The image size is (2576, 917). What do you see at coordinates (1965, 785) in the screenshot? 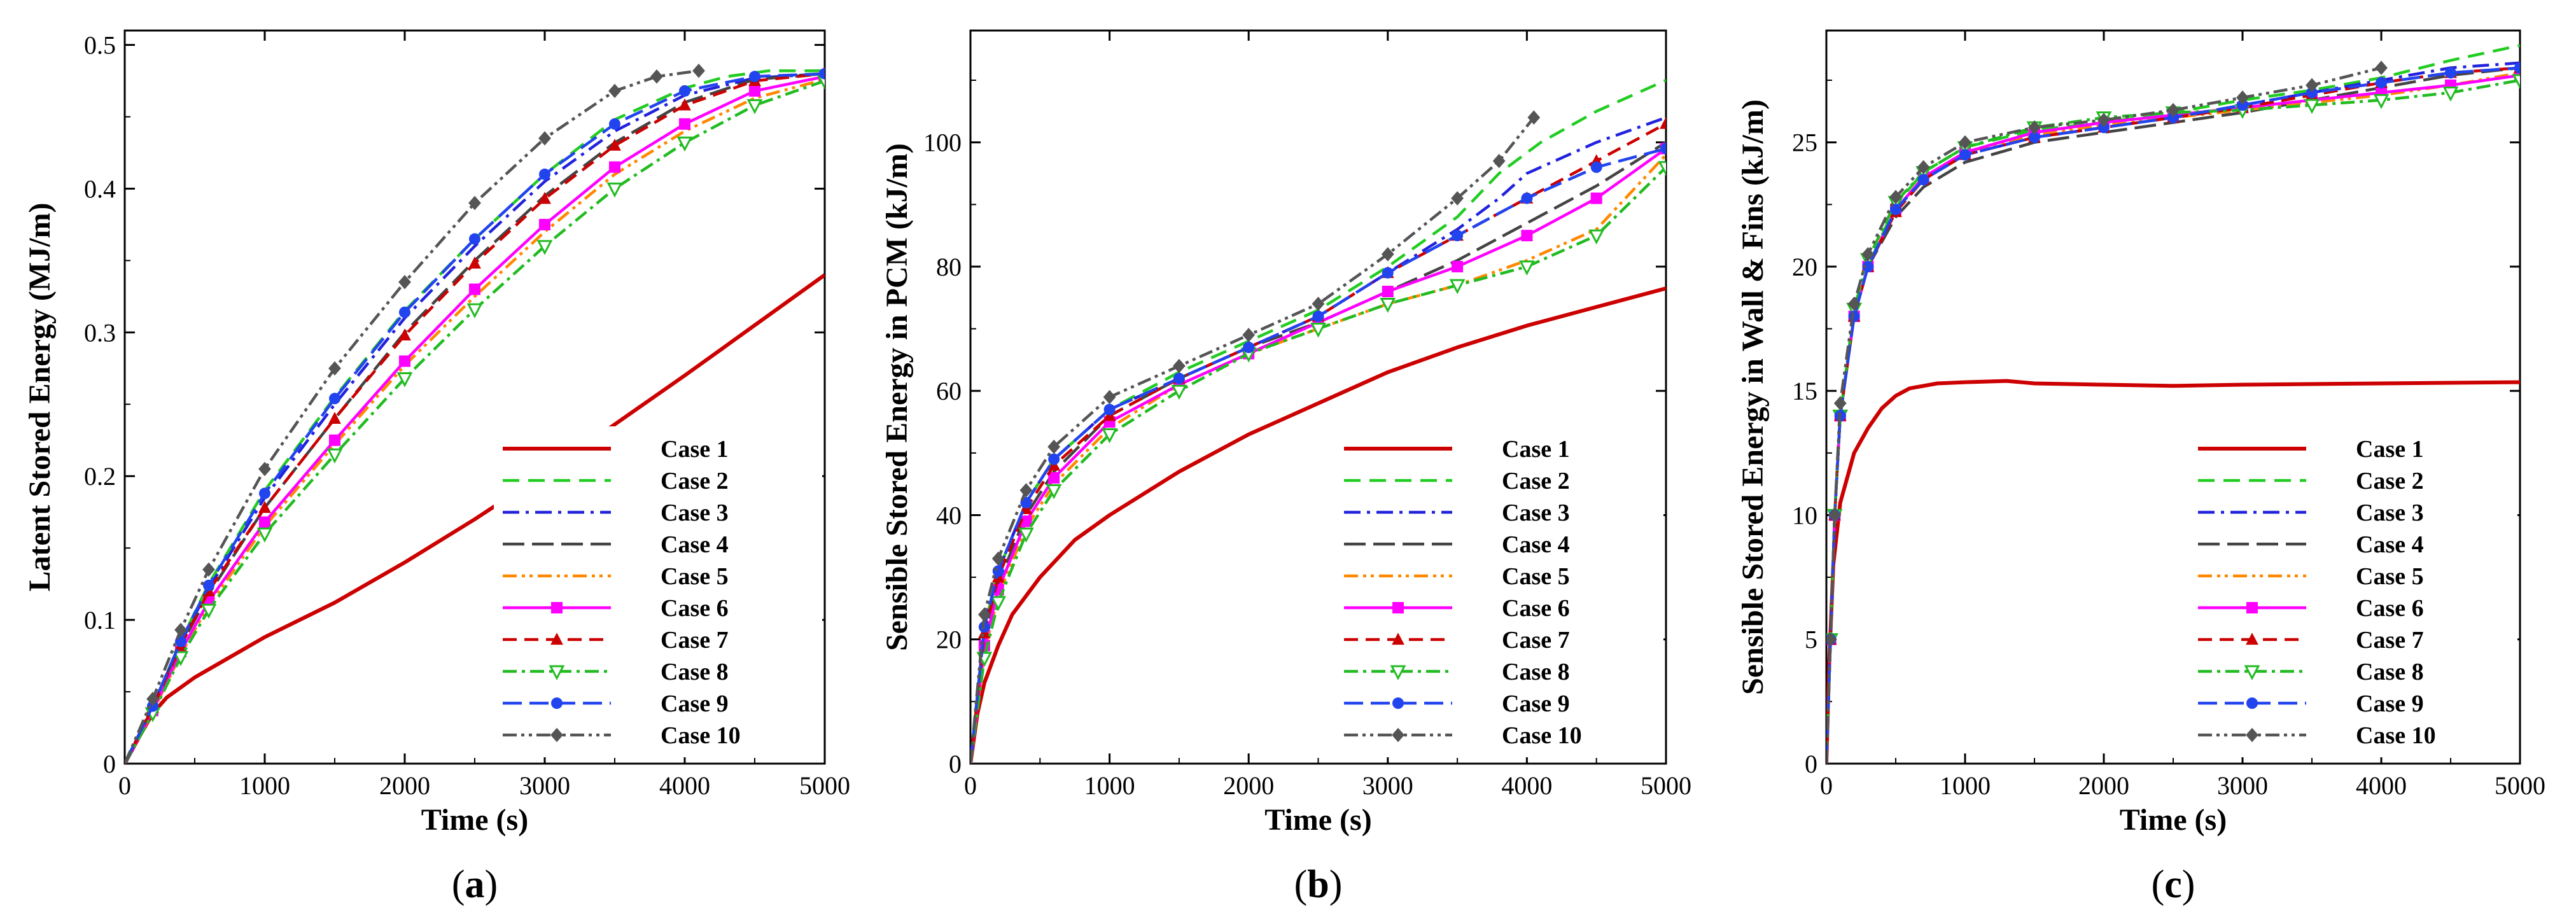
I see `x-tick-label: 1000` at bounding box center [1965, 785].